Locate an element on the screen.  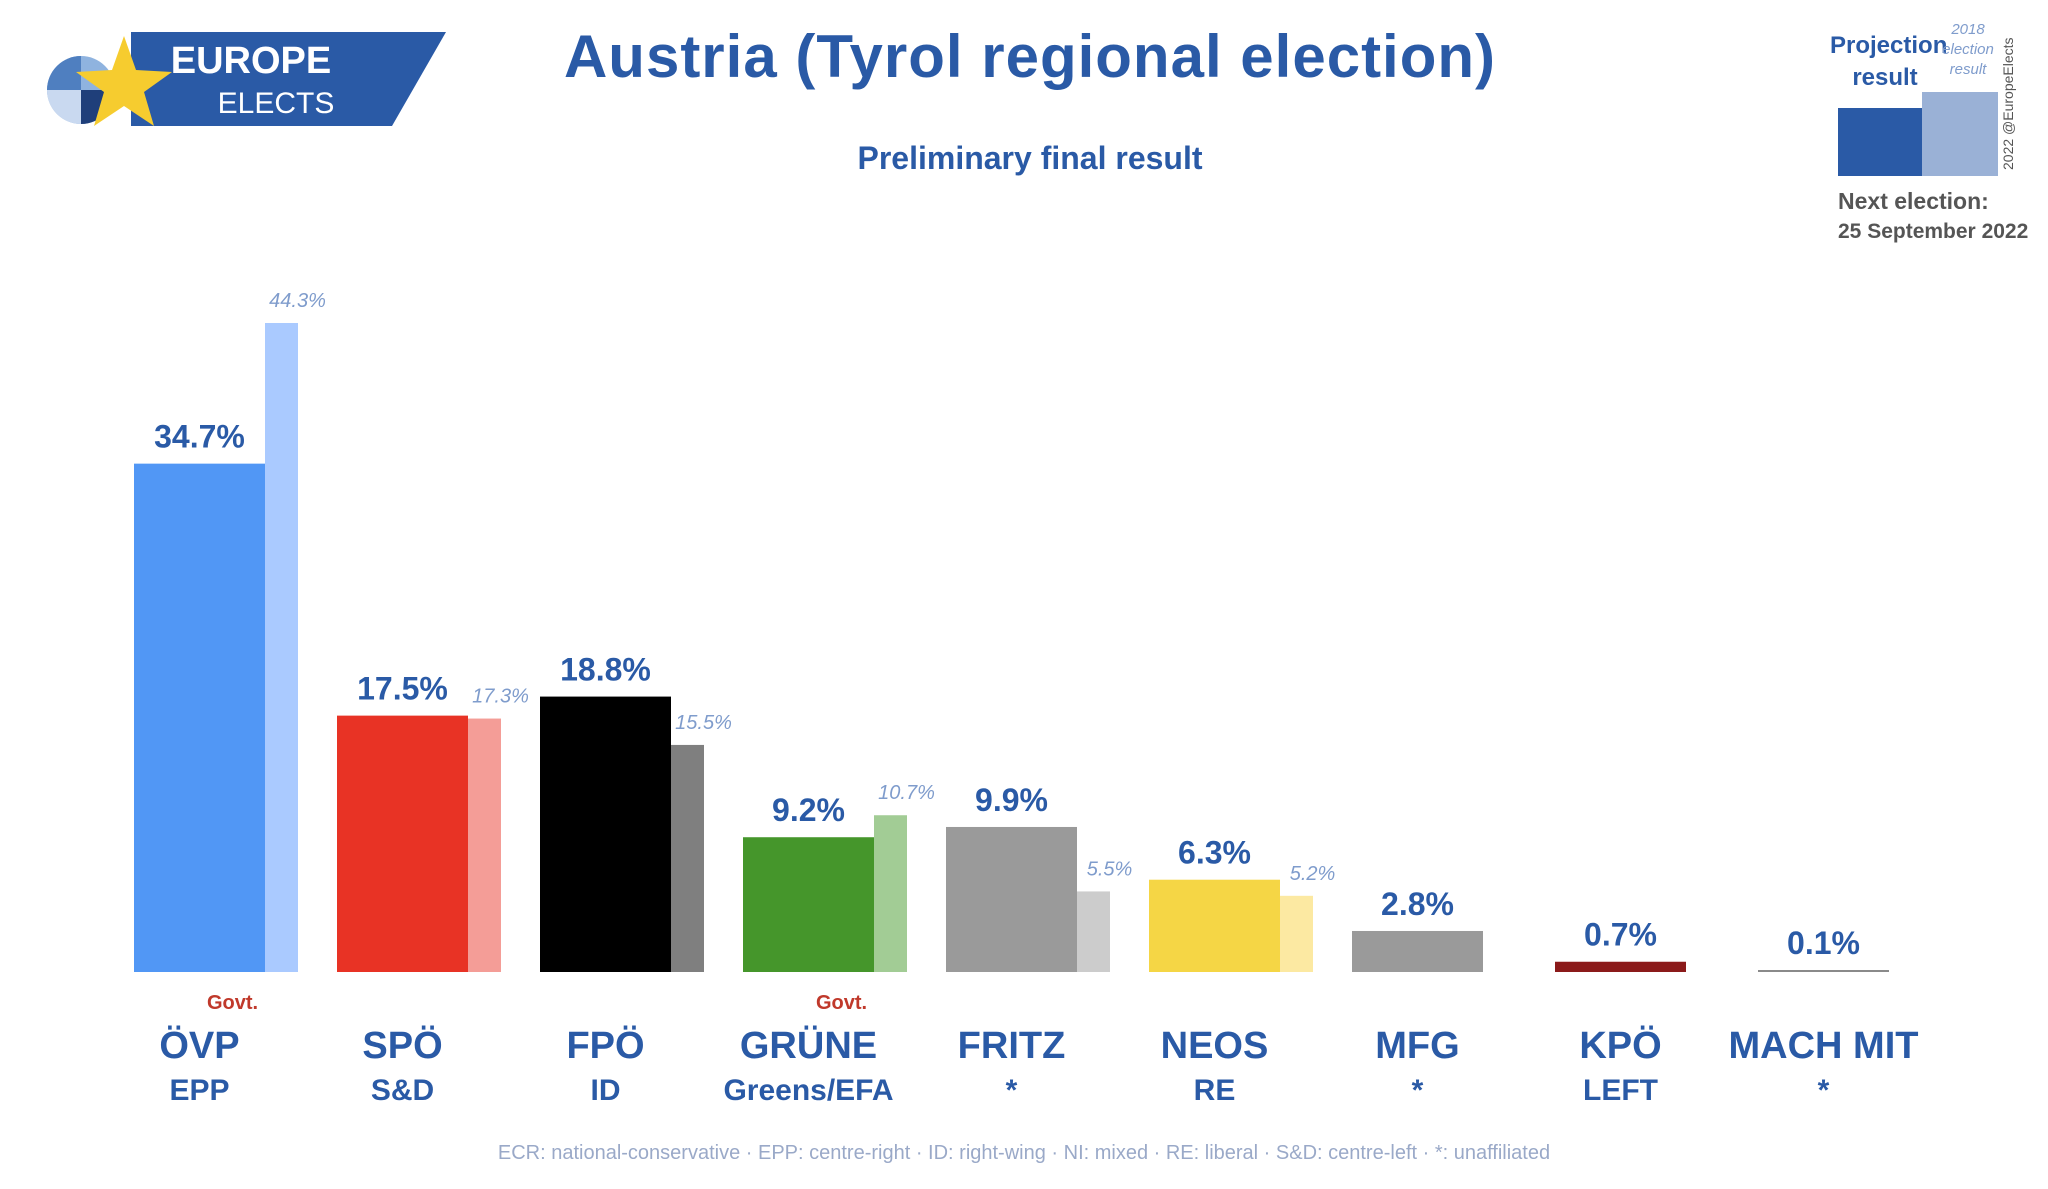
party-group-6: * is located at coordinates (1418, 1090).